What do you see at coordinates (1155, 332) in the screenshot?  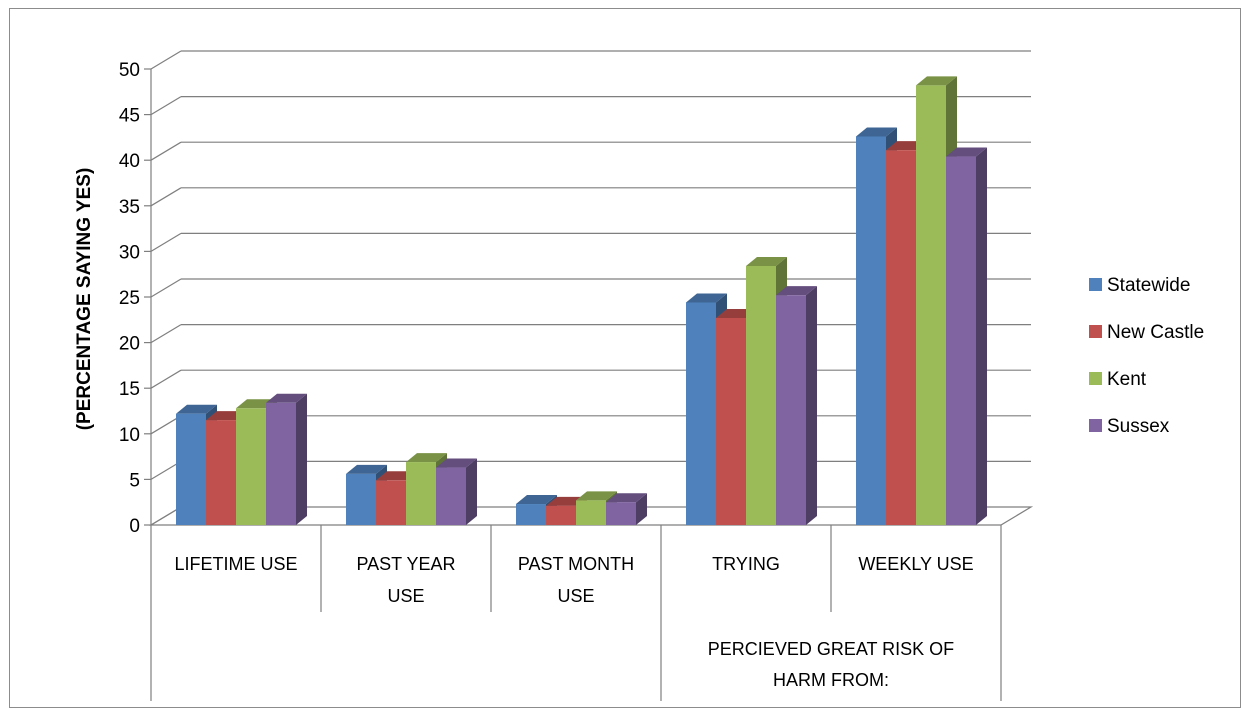 I see `legend-label: New Castle` at bounding box center [1155, 332].